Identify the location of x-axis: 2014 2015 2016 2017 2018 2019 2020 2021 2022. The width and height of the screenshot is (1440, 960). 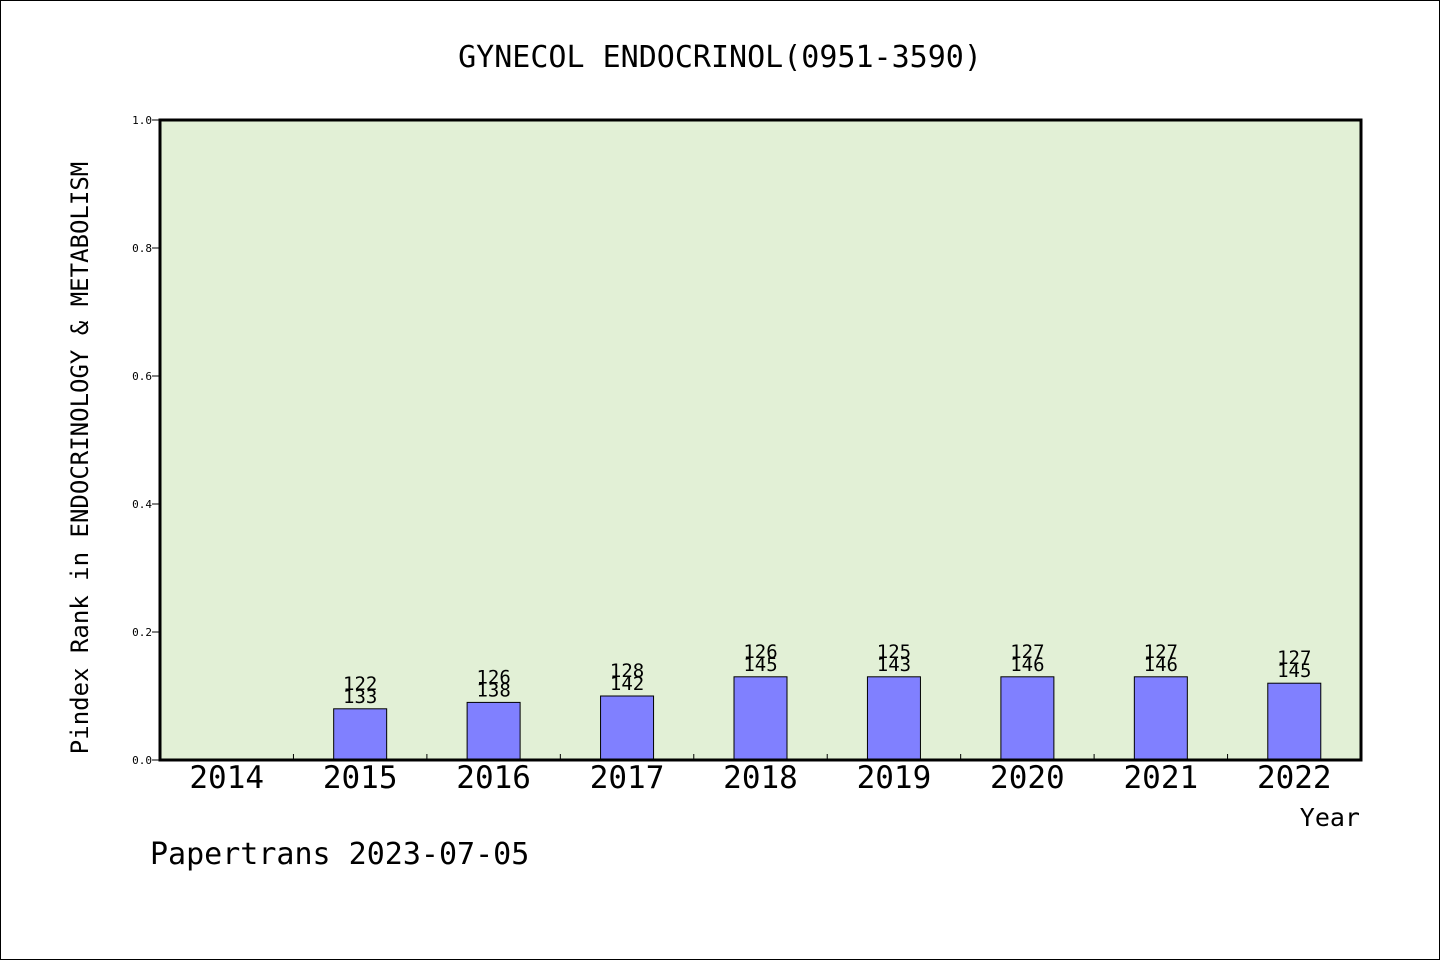
(760, 775).